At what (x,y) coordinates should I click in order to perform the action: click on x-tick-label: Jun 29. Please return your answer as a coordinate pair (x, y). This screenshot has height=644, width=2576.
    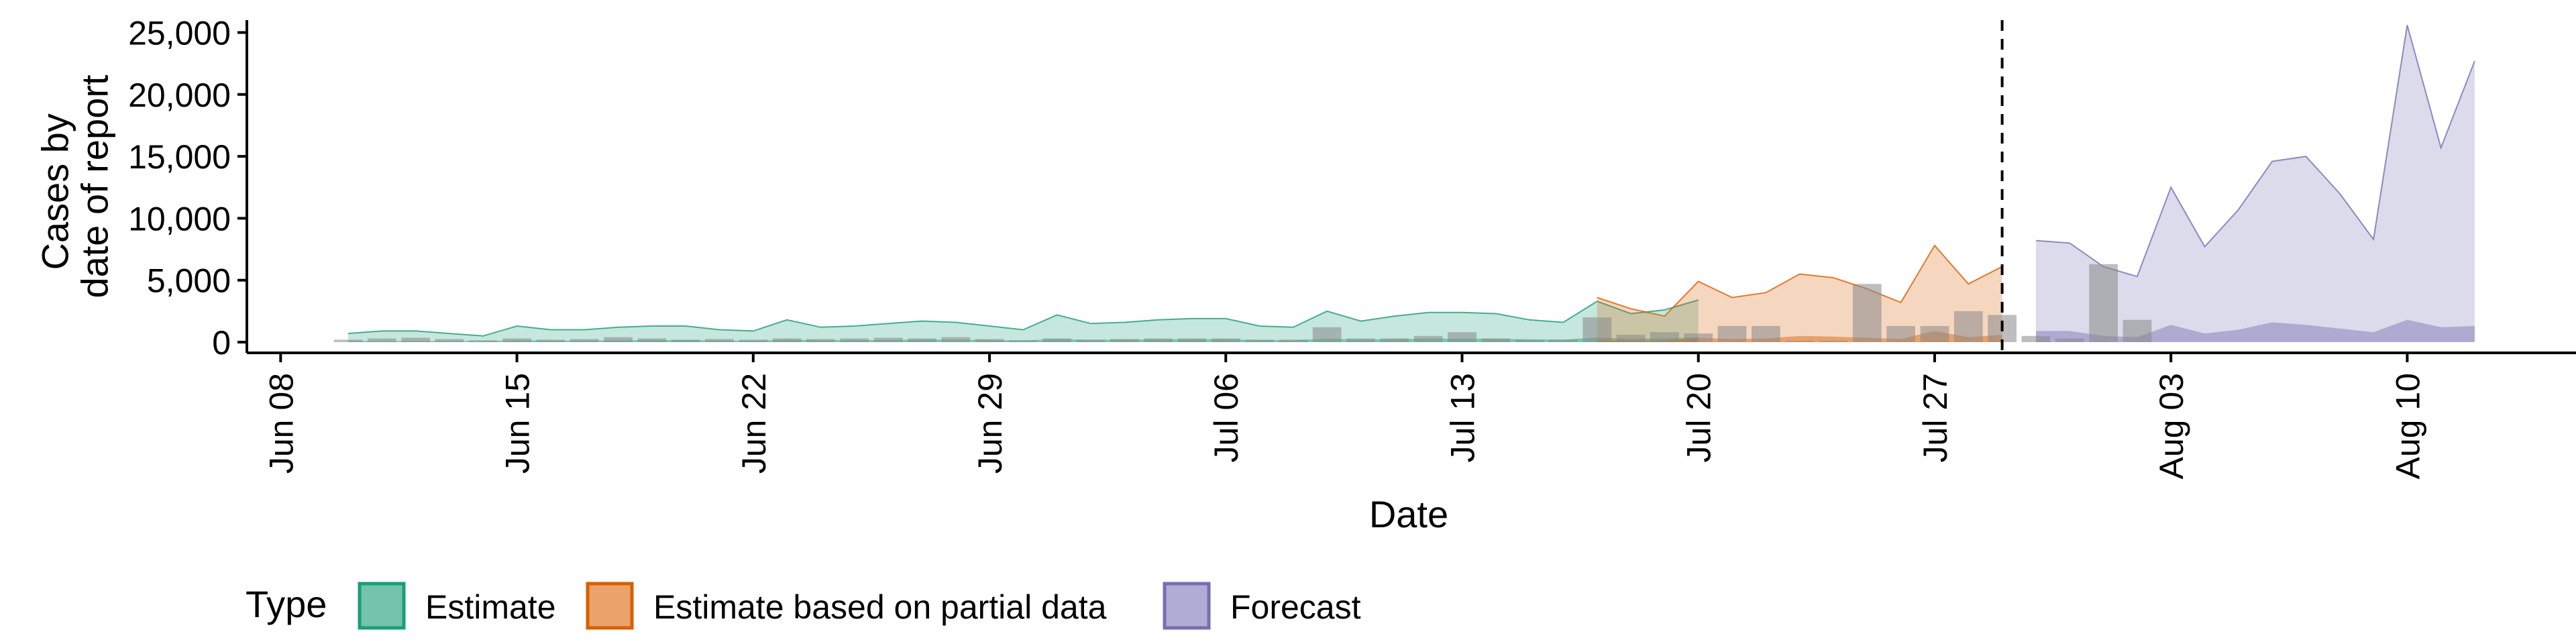
    Looking at the image, I should click on (990, 423).